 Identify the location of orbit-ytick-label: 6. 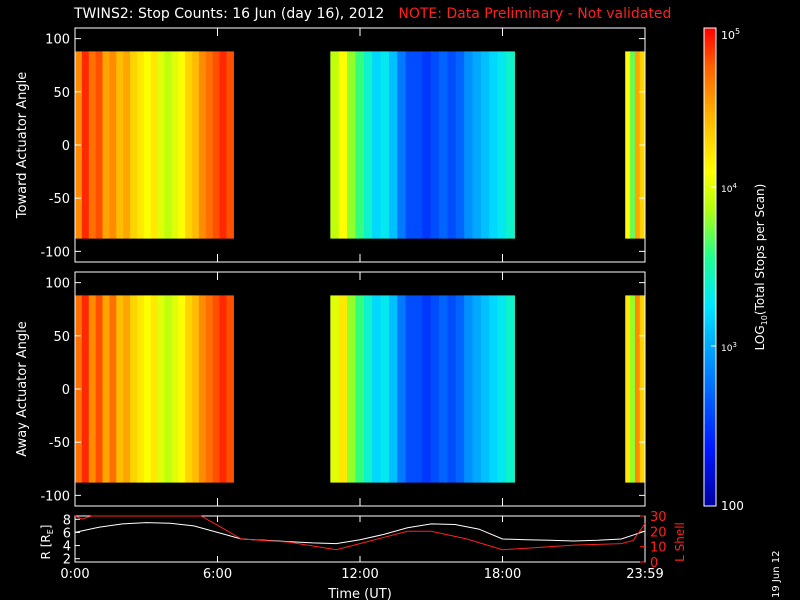
(67, 533).